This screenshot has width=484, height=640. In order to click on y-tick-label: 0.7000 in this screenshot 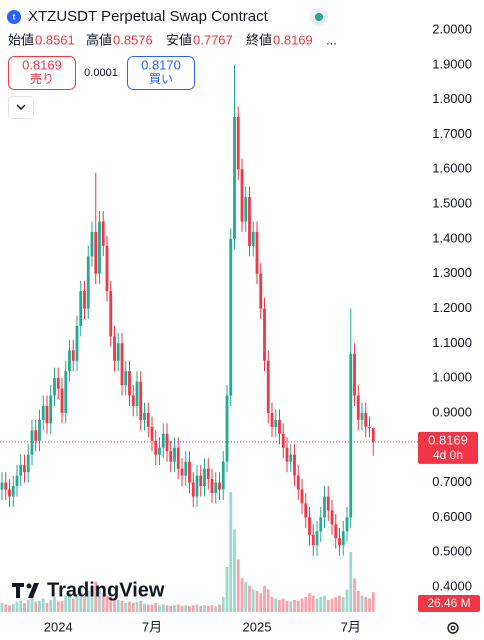, I will do `click(452, 481)`.